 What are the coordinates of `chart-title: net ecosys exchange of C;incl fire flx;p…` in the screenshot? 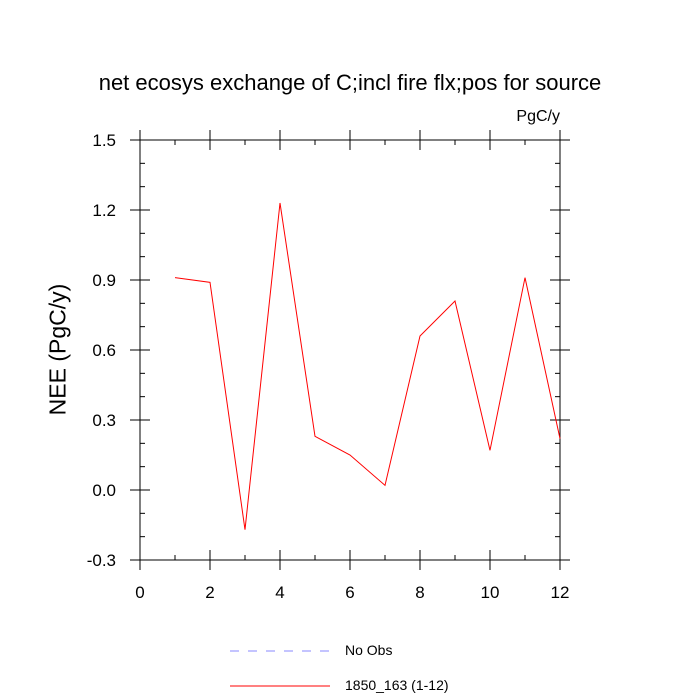 It's located at (350, 82).